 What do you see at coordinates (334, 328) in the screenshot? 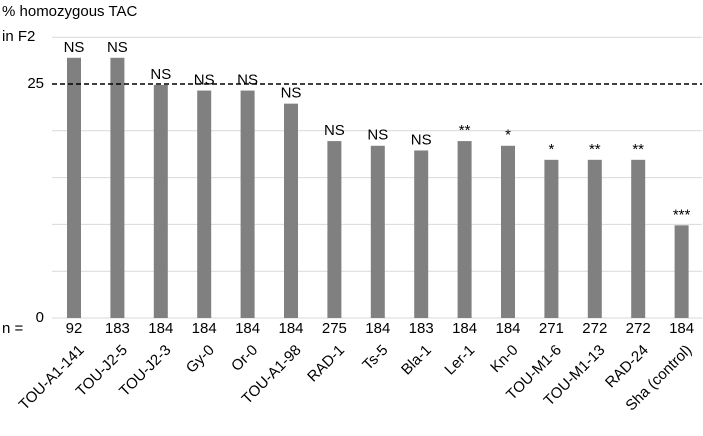
I see `n-value: 275` at bounding box center [334, 328].